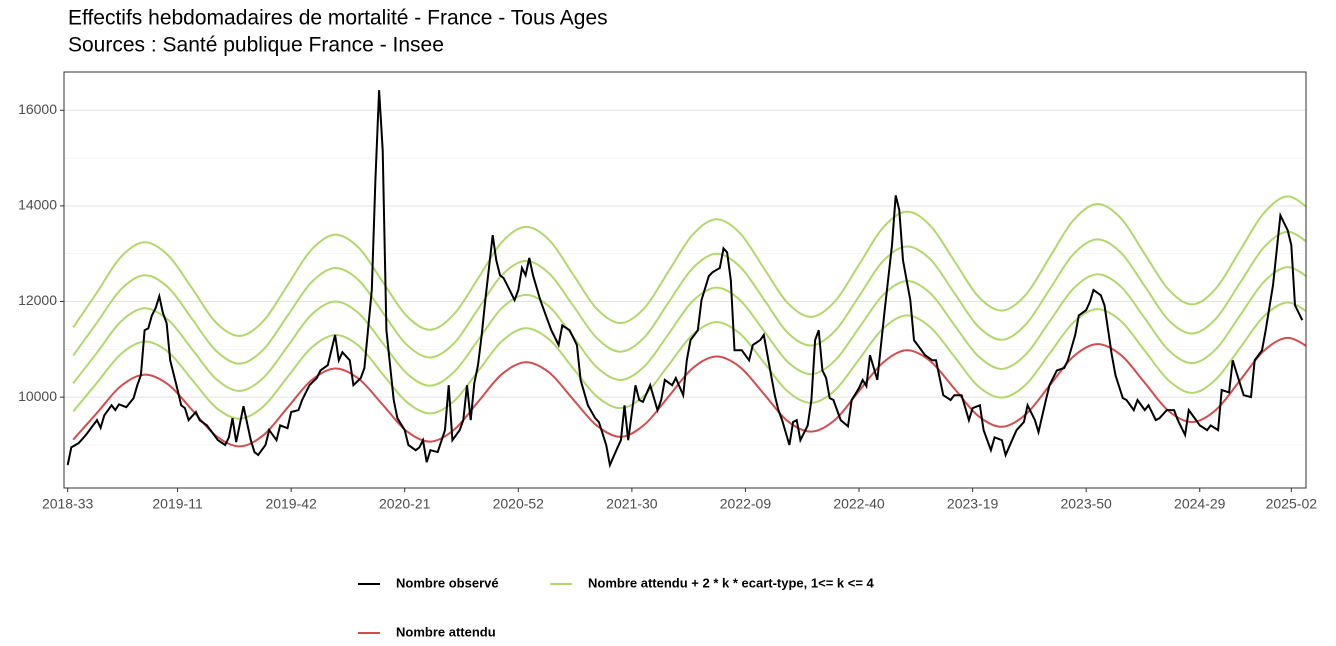 This screenshot has width=1336, height=646. Describe the element at coordinates (1292, 504) in the screenshot. I see `x-tick-label: 2025-02` at that location.